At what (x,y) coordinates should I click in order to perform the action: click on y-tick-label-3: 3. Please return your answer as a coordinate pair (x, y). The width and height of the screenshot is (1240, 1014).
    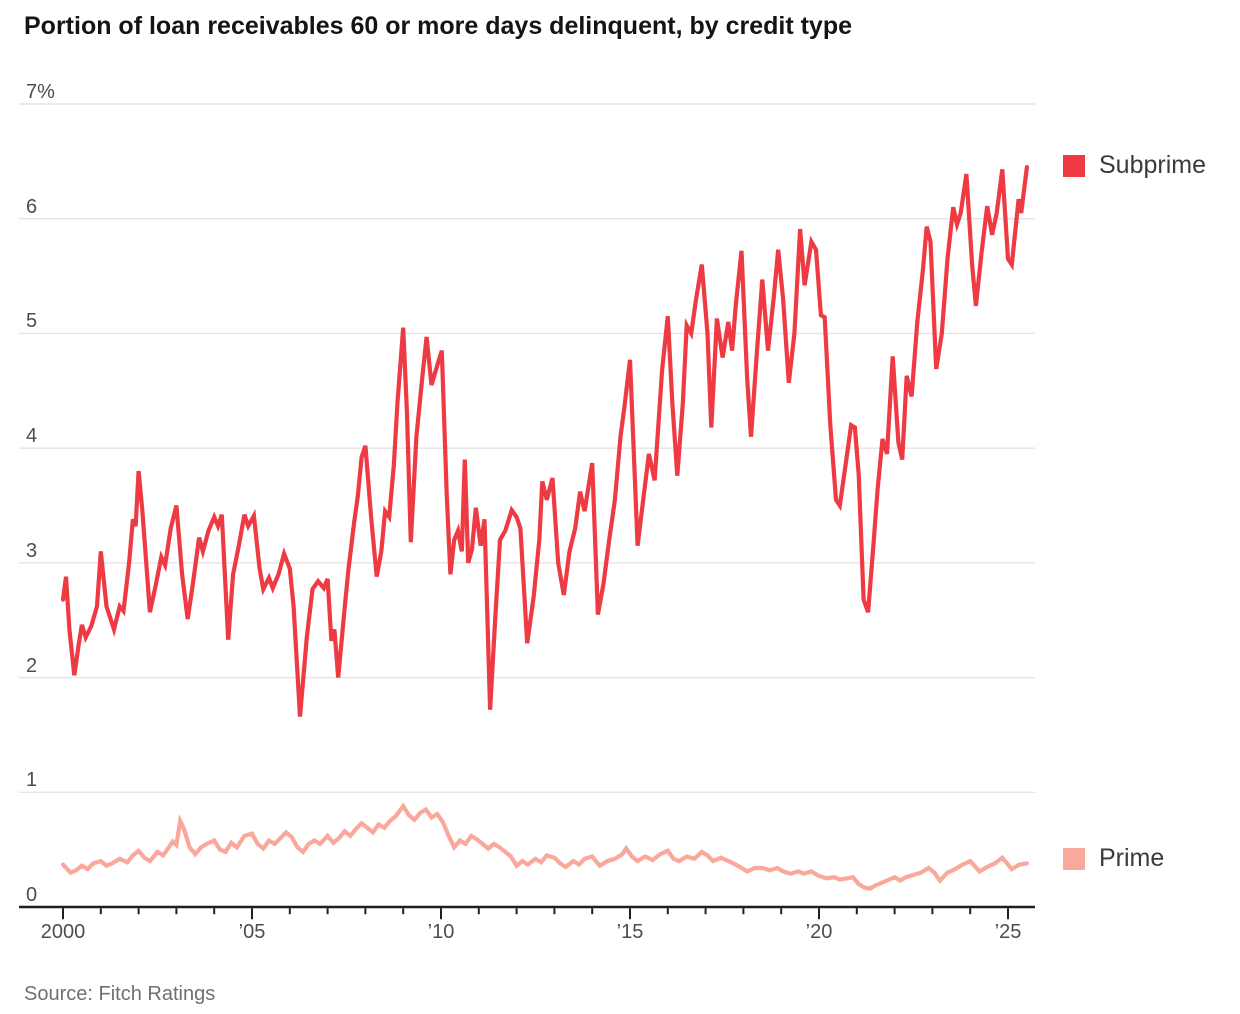
    Looking at the image, I should click on (32, 550).